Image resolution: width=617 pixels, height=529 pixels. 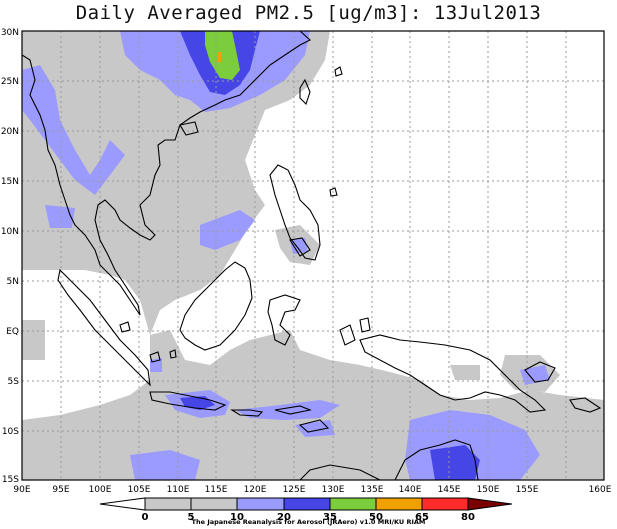 I want to click on lon-label: 90E, so click(x=21, y=490).